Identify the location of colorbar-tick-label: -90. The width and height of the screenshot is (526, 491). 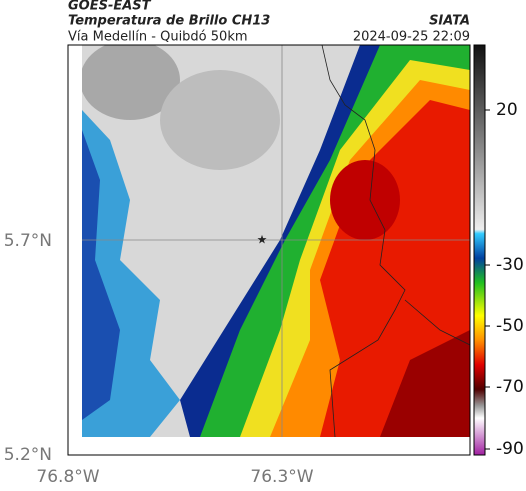
(510, 449).